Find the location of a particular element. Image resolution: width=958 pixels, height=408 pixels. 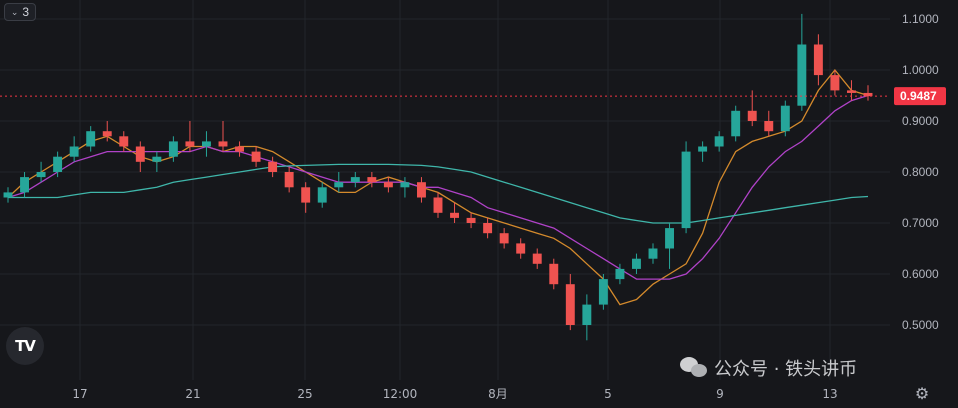

time-tick-label: 5 is located at coordinates (608, 394).